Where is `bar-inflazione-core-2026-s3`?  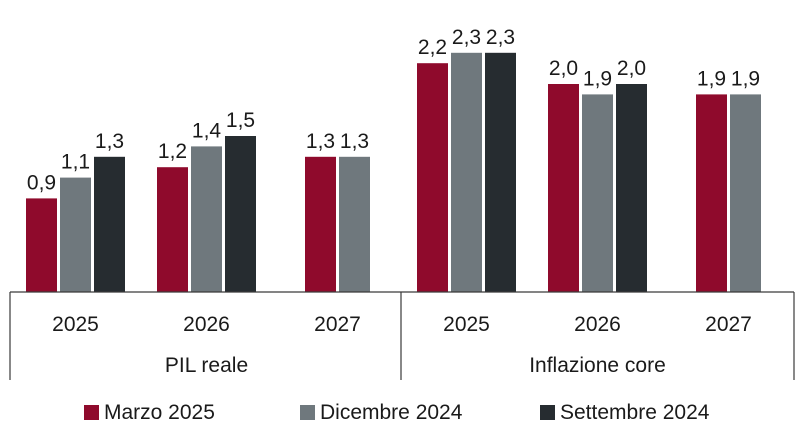
bar-inflazione-core-2026-s3 is located at coordinates (631, 188).